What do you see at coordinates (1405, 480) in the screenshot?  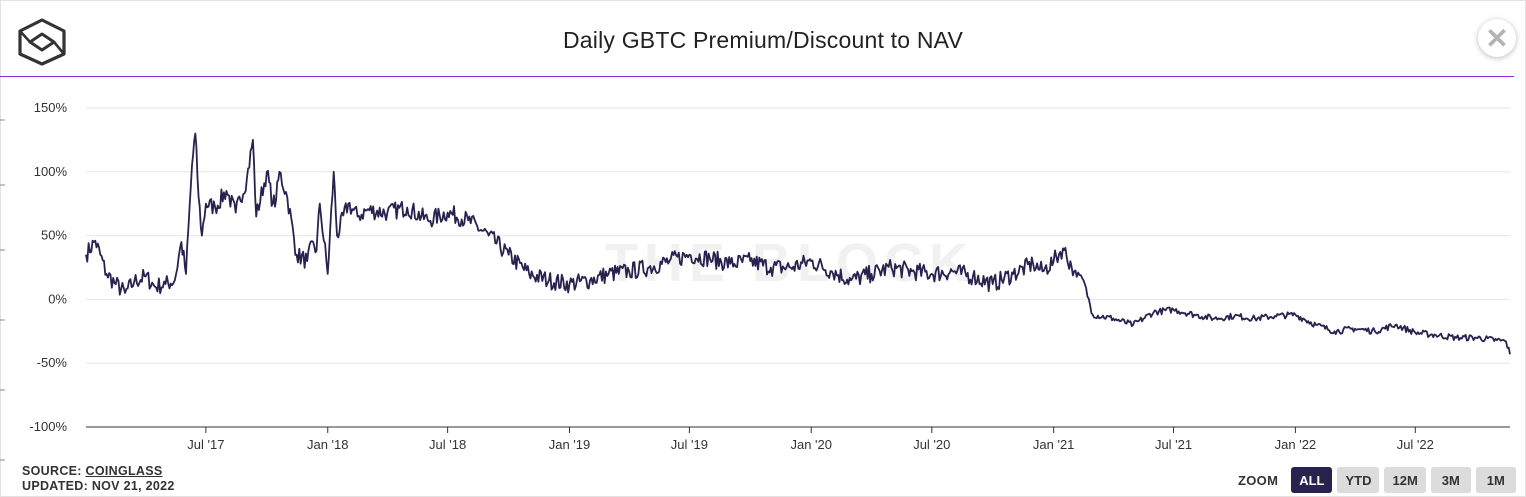 I see `zoom-12m-button: 12M` at bounding box center [1405, 480].